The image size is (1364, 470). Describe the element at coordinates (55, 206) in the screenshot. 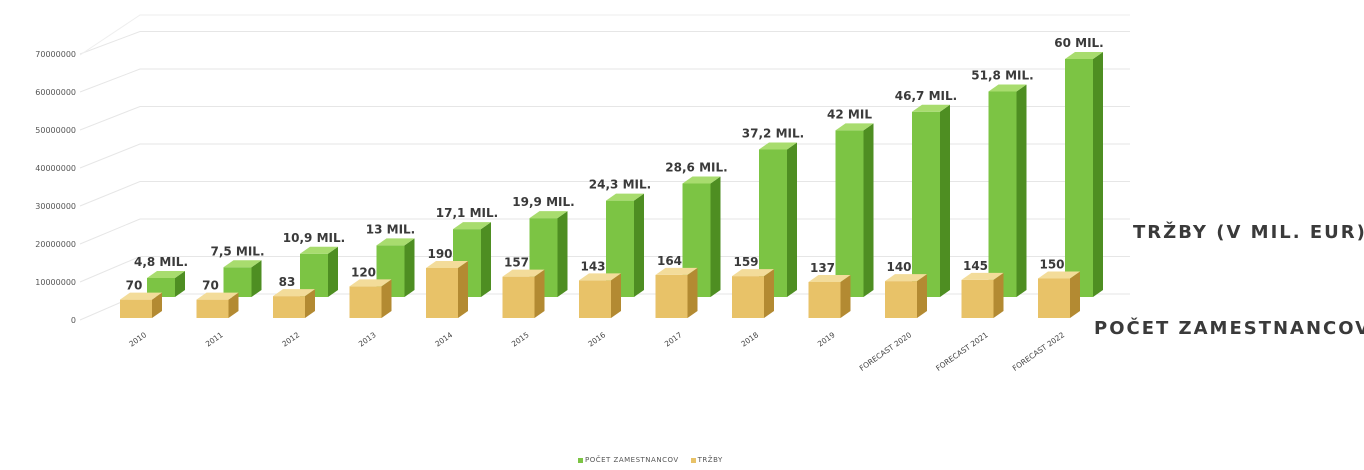

I see `y-tick-label: 30000000` at that location.